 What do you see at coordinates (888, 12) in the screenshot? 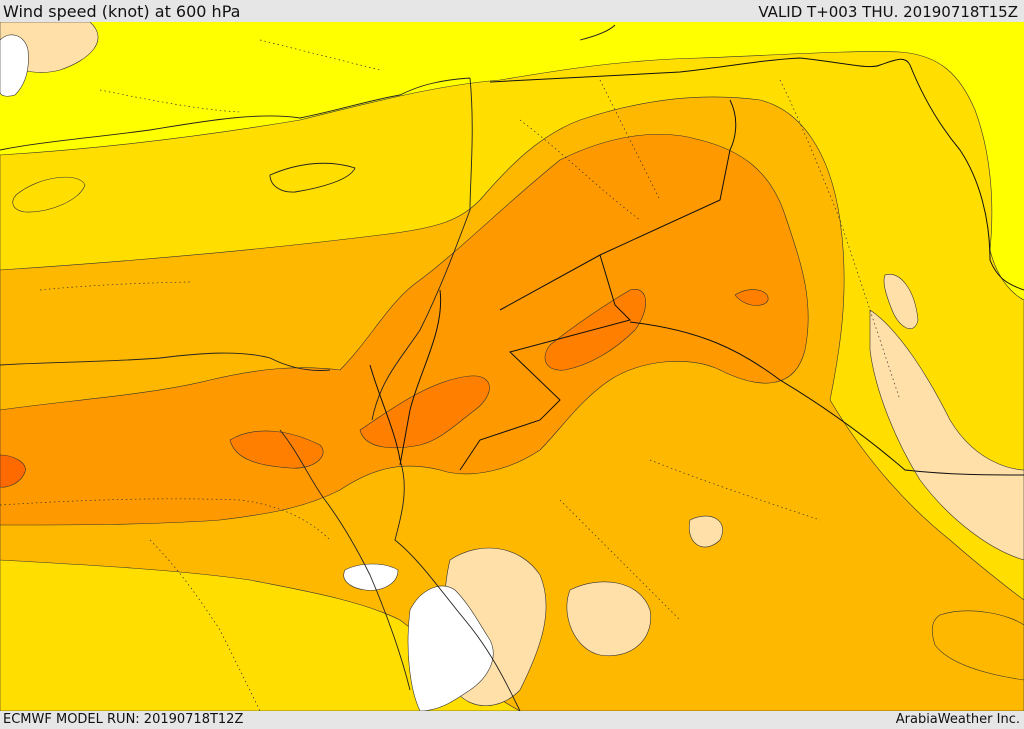
I see `valid-time: VALID T+003 THU. 20190718T15Z` at bounding box center [888, 12].